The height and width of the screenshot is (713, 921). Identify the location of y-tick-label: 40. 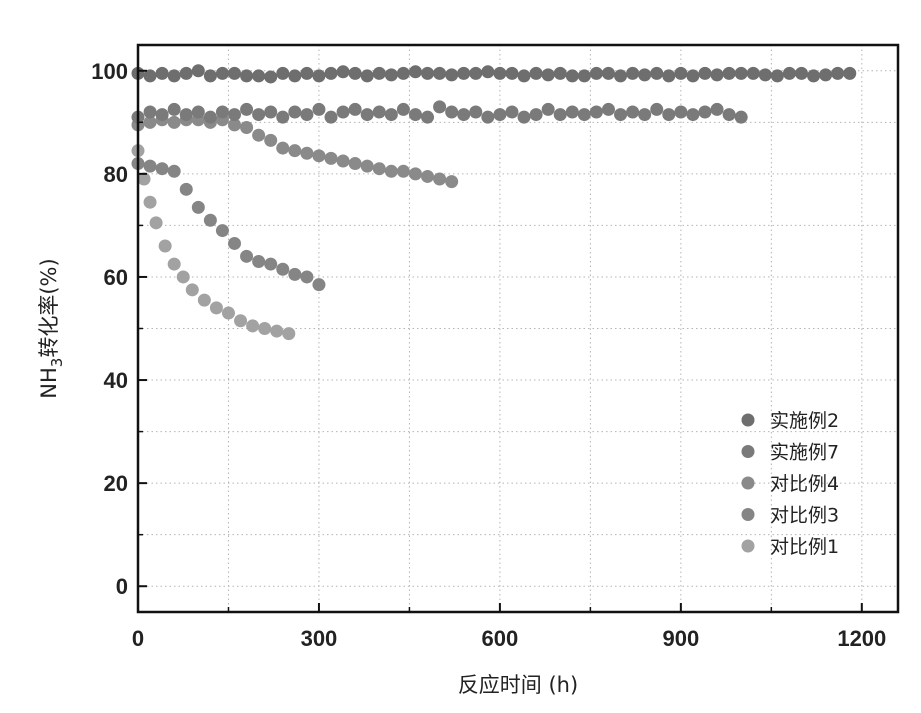
(116, 380).